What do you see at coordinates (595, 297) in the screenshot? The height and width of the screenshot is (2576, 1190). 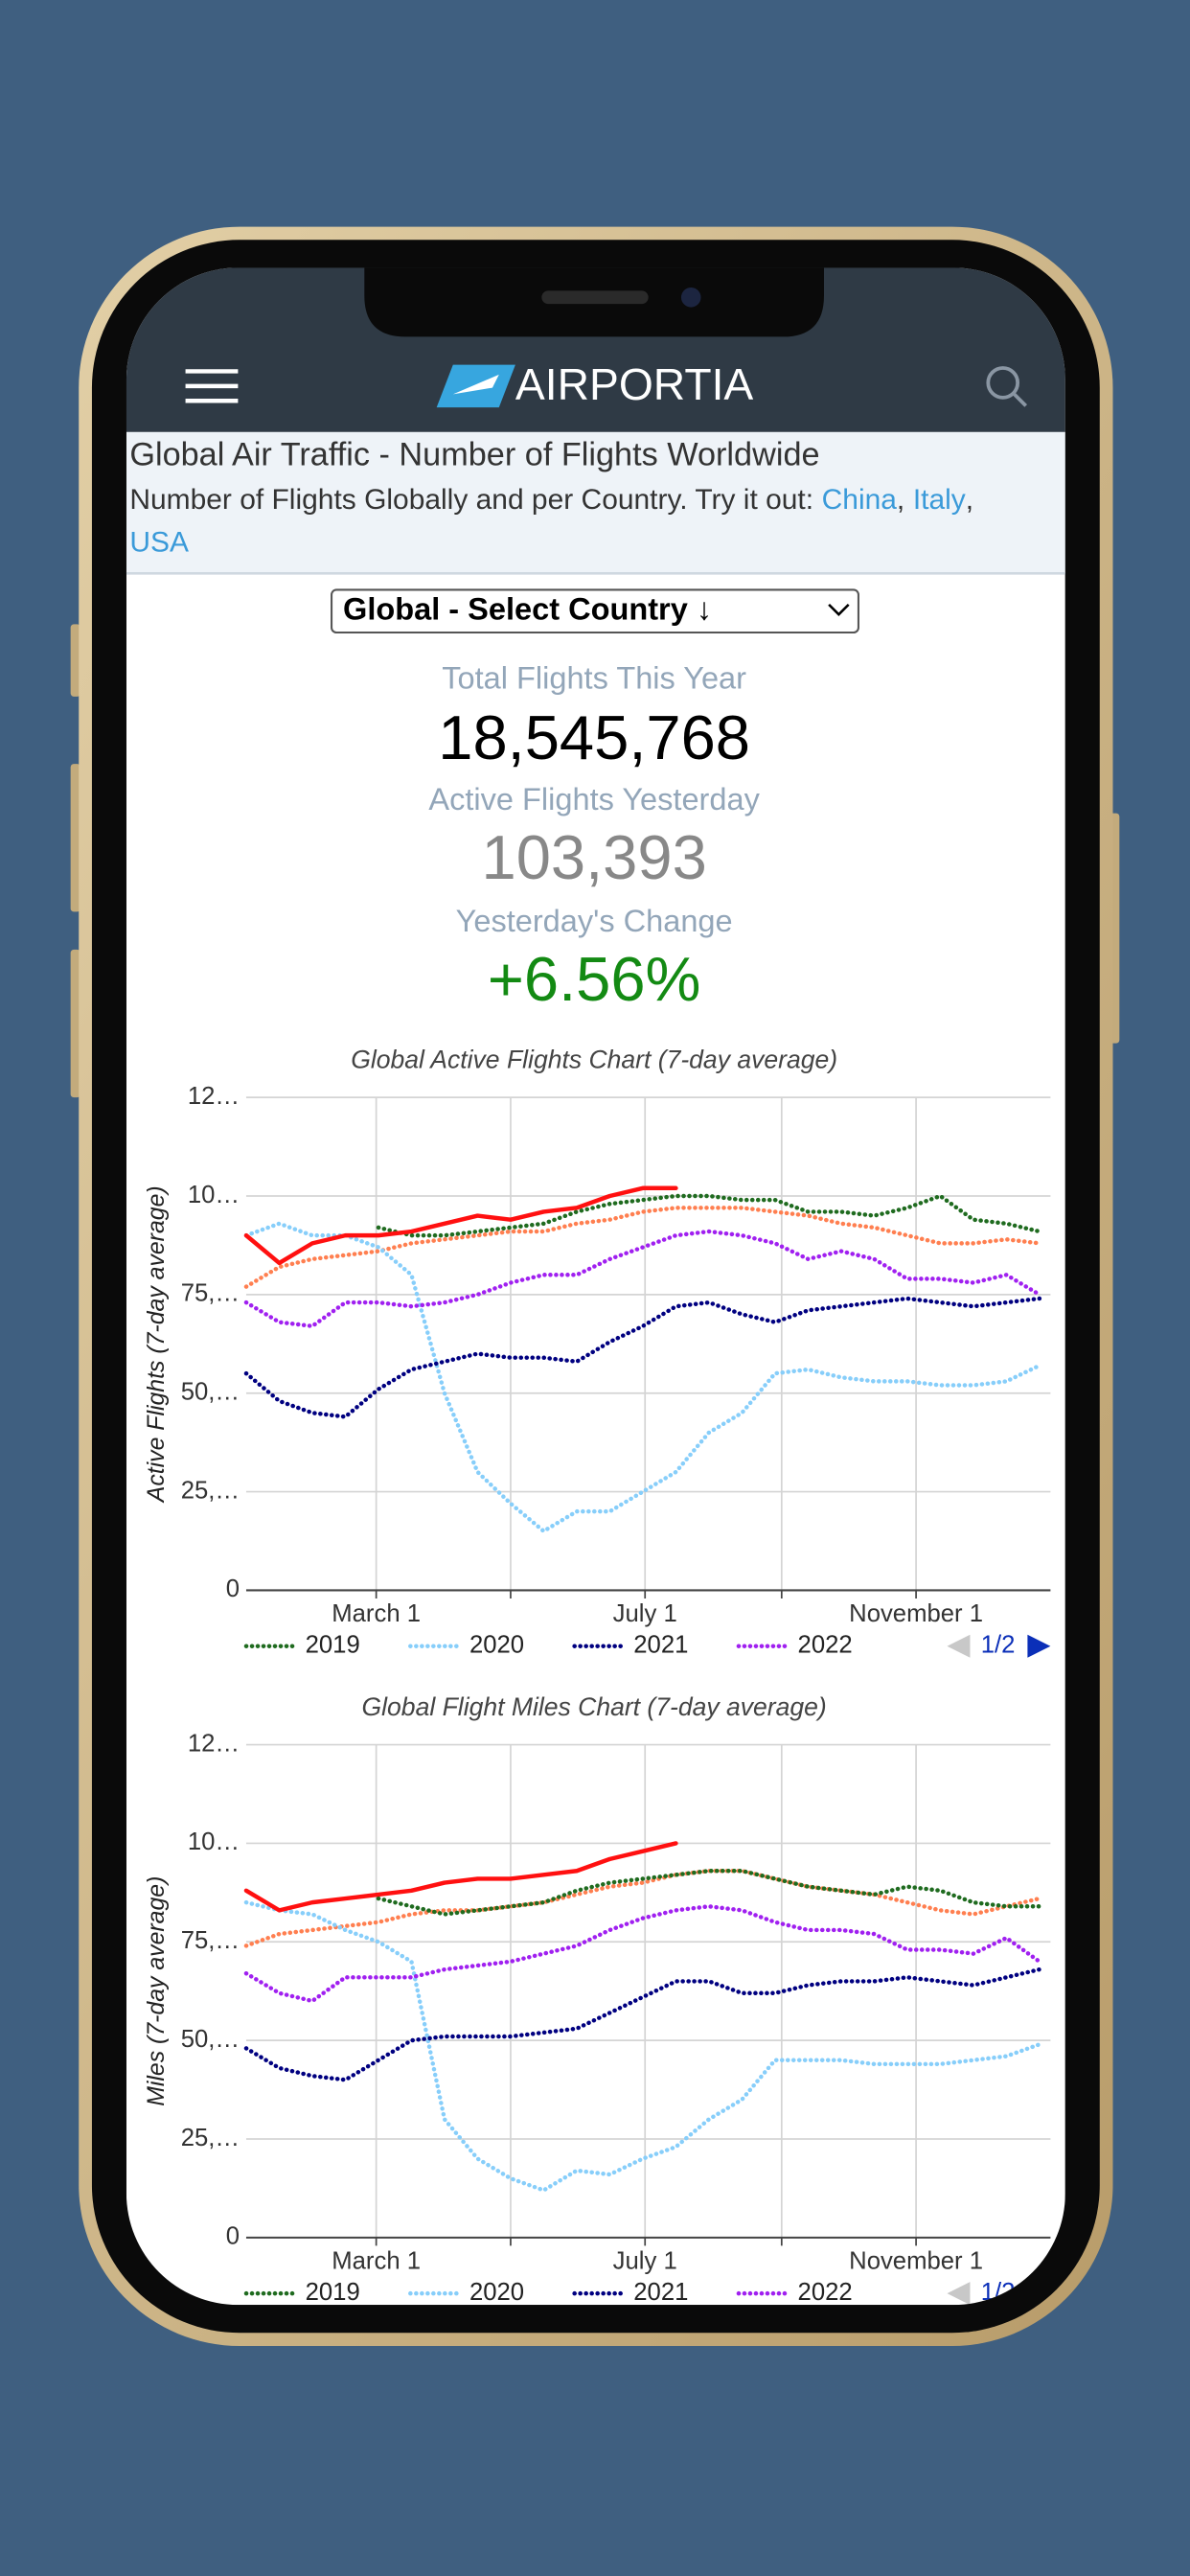 I see `speaker` at bounding box center [595, 297].